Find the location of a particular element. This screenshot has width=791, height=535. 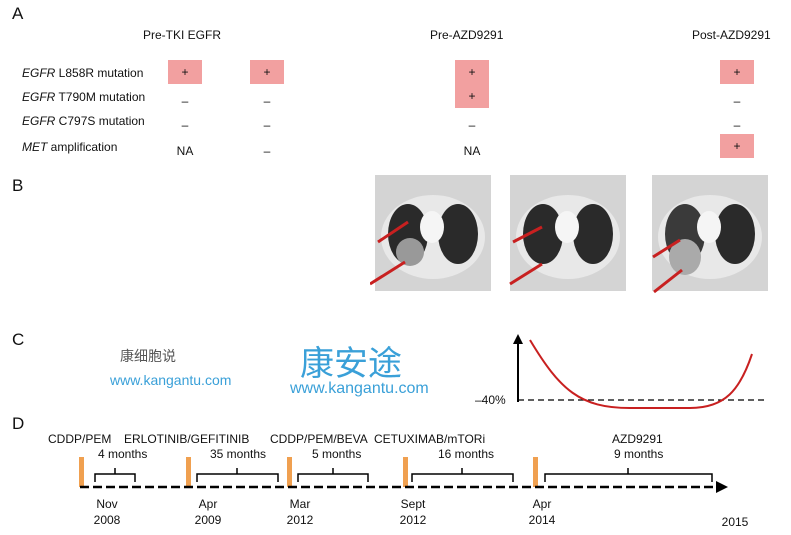

row-label: EGFR L858R mutation is located at coordinates (82, 73).